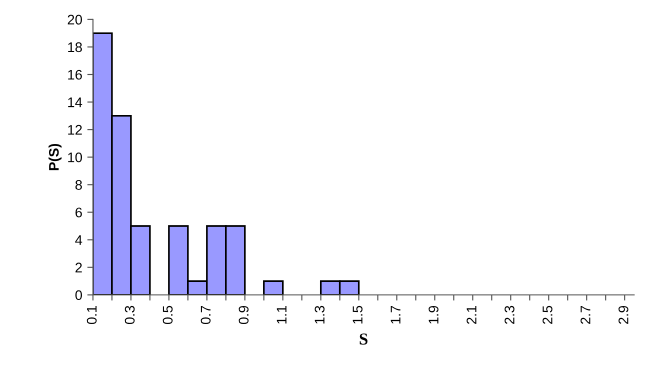  What do you see at coordinates (78, 295) in the screenshot?
I see `y-tick-label: 0` at bounding box center [78, 295].